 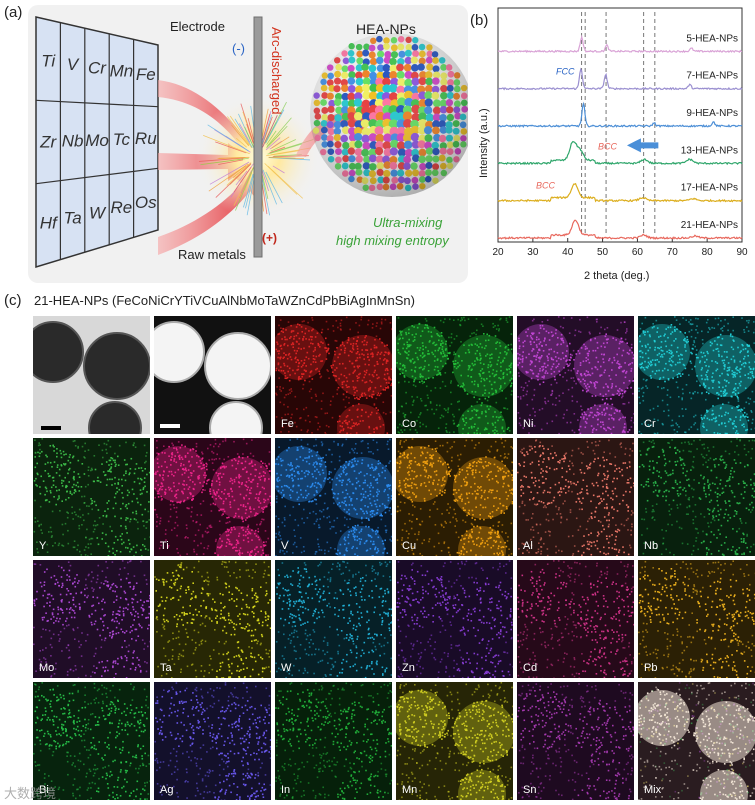 I want to click on element-map-label: Nb, so click(x=651, y=546).